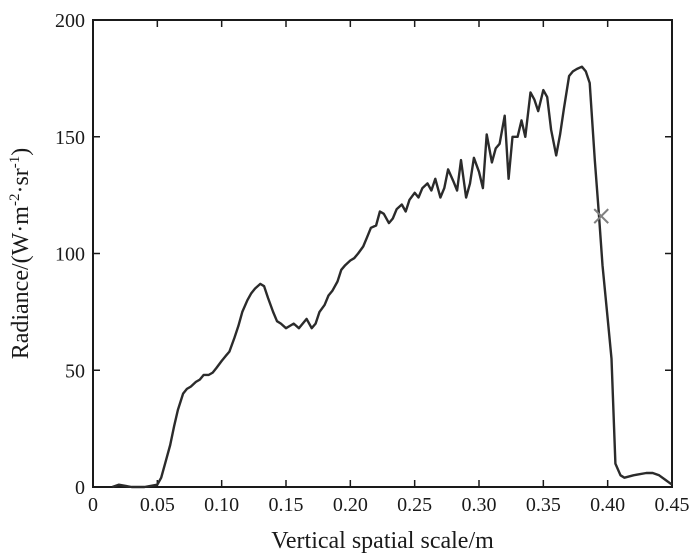  Describe the element at coordinates (21, 283) in the screenshot. I see `y-axis-title-main: Radiance/(W·m` at that location.